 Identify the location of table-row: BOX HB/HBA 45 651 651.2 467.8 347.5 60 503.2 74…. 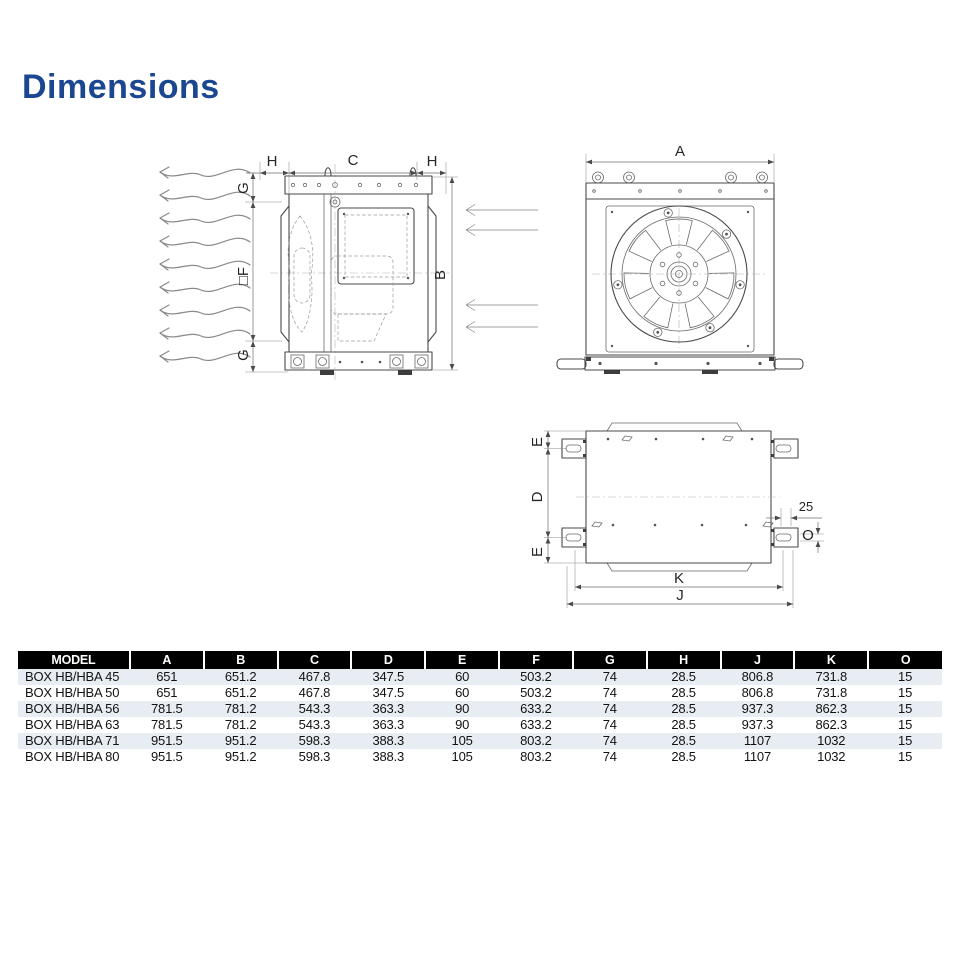
(480, 677).